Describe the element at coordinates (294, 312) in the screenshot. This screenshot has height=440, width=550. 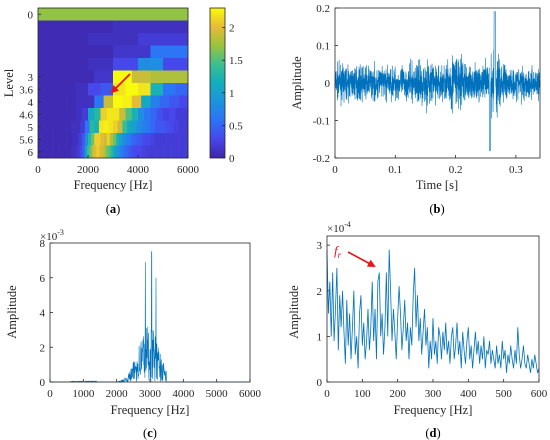
I see `spectrum-d-ylabel: Amplitude` at that location.